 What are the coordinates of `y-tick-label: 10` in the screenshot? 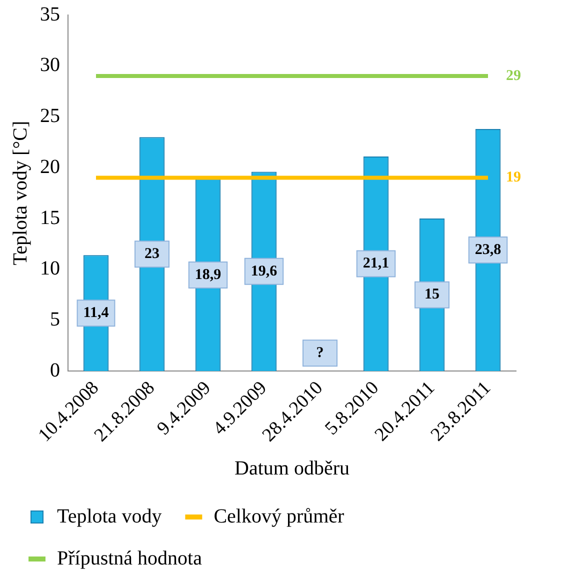 It's located at (50, 269).